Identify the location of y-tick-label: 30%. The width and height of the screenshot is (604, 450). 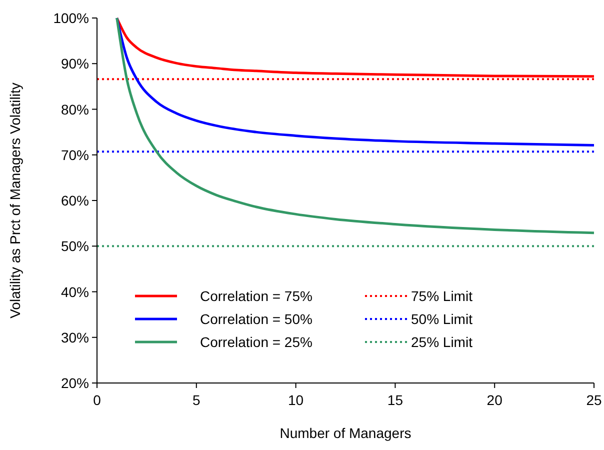
(74, 337).